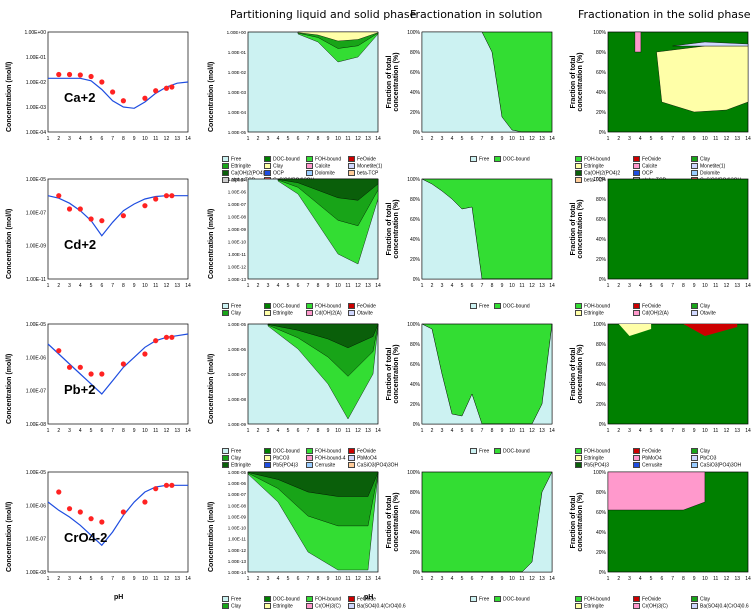  Describe the element at coordinates (118, 82) in the screenshot. I see `plot-area` at that location.